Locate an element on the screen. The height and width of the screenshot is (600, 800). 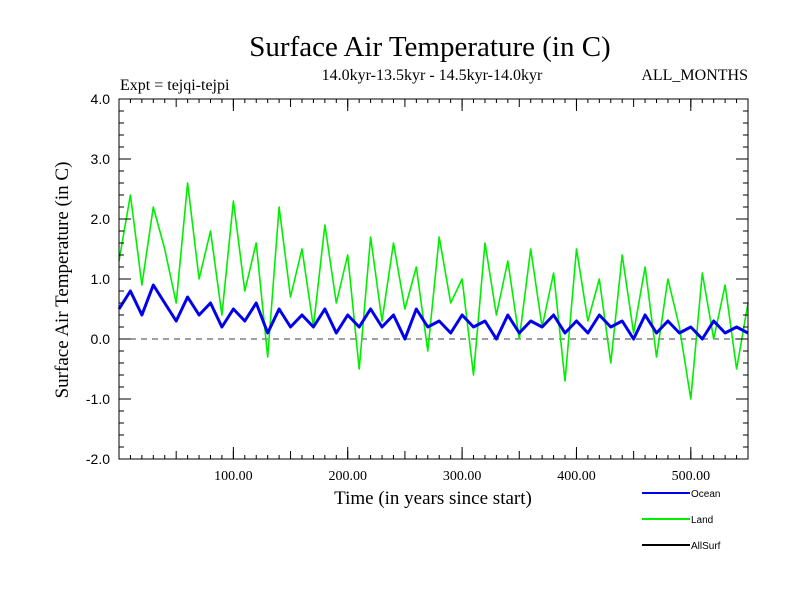
months-label: ALL_MONTHS is located at coordinates (694, 75).